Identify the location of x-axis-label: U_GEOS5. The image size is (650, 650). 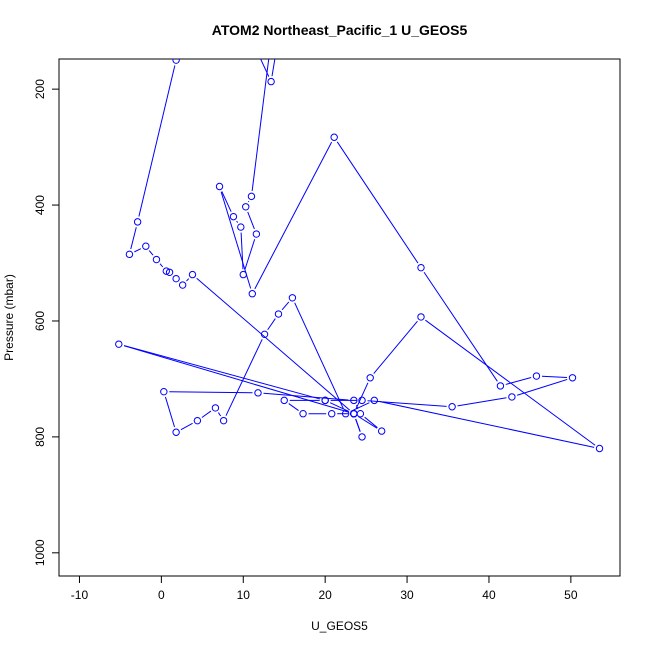
(339, 626).